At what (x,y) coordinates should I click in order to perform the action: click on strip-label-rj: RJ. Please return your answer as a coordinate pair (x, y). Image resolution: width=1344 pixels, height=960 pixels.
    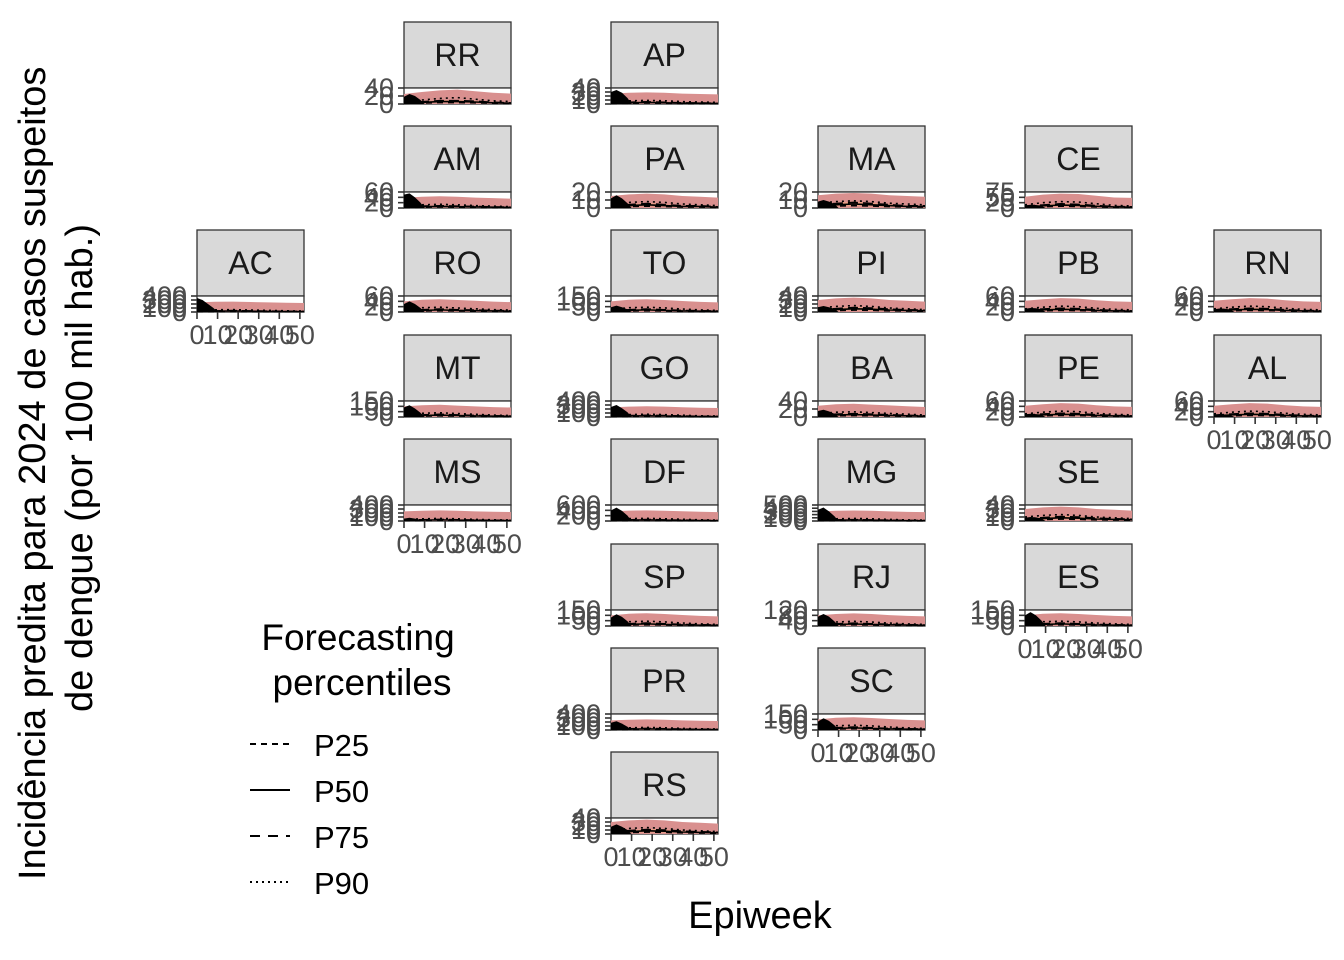
    Looking at the image, I should click on (871, 577).